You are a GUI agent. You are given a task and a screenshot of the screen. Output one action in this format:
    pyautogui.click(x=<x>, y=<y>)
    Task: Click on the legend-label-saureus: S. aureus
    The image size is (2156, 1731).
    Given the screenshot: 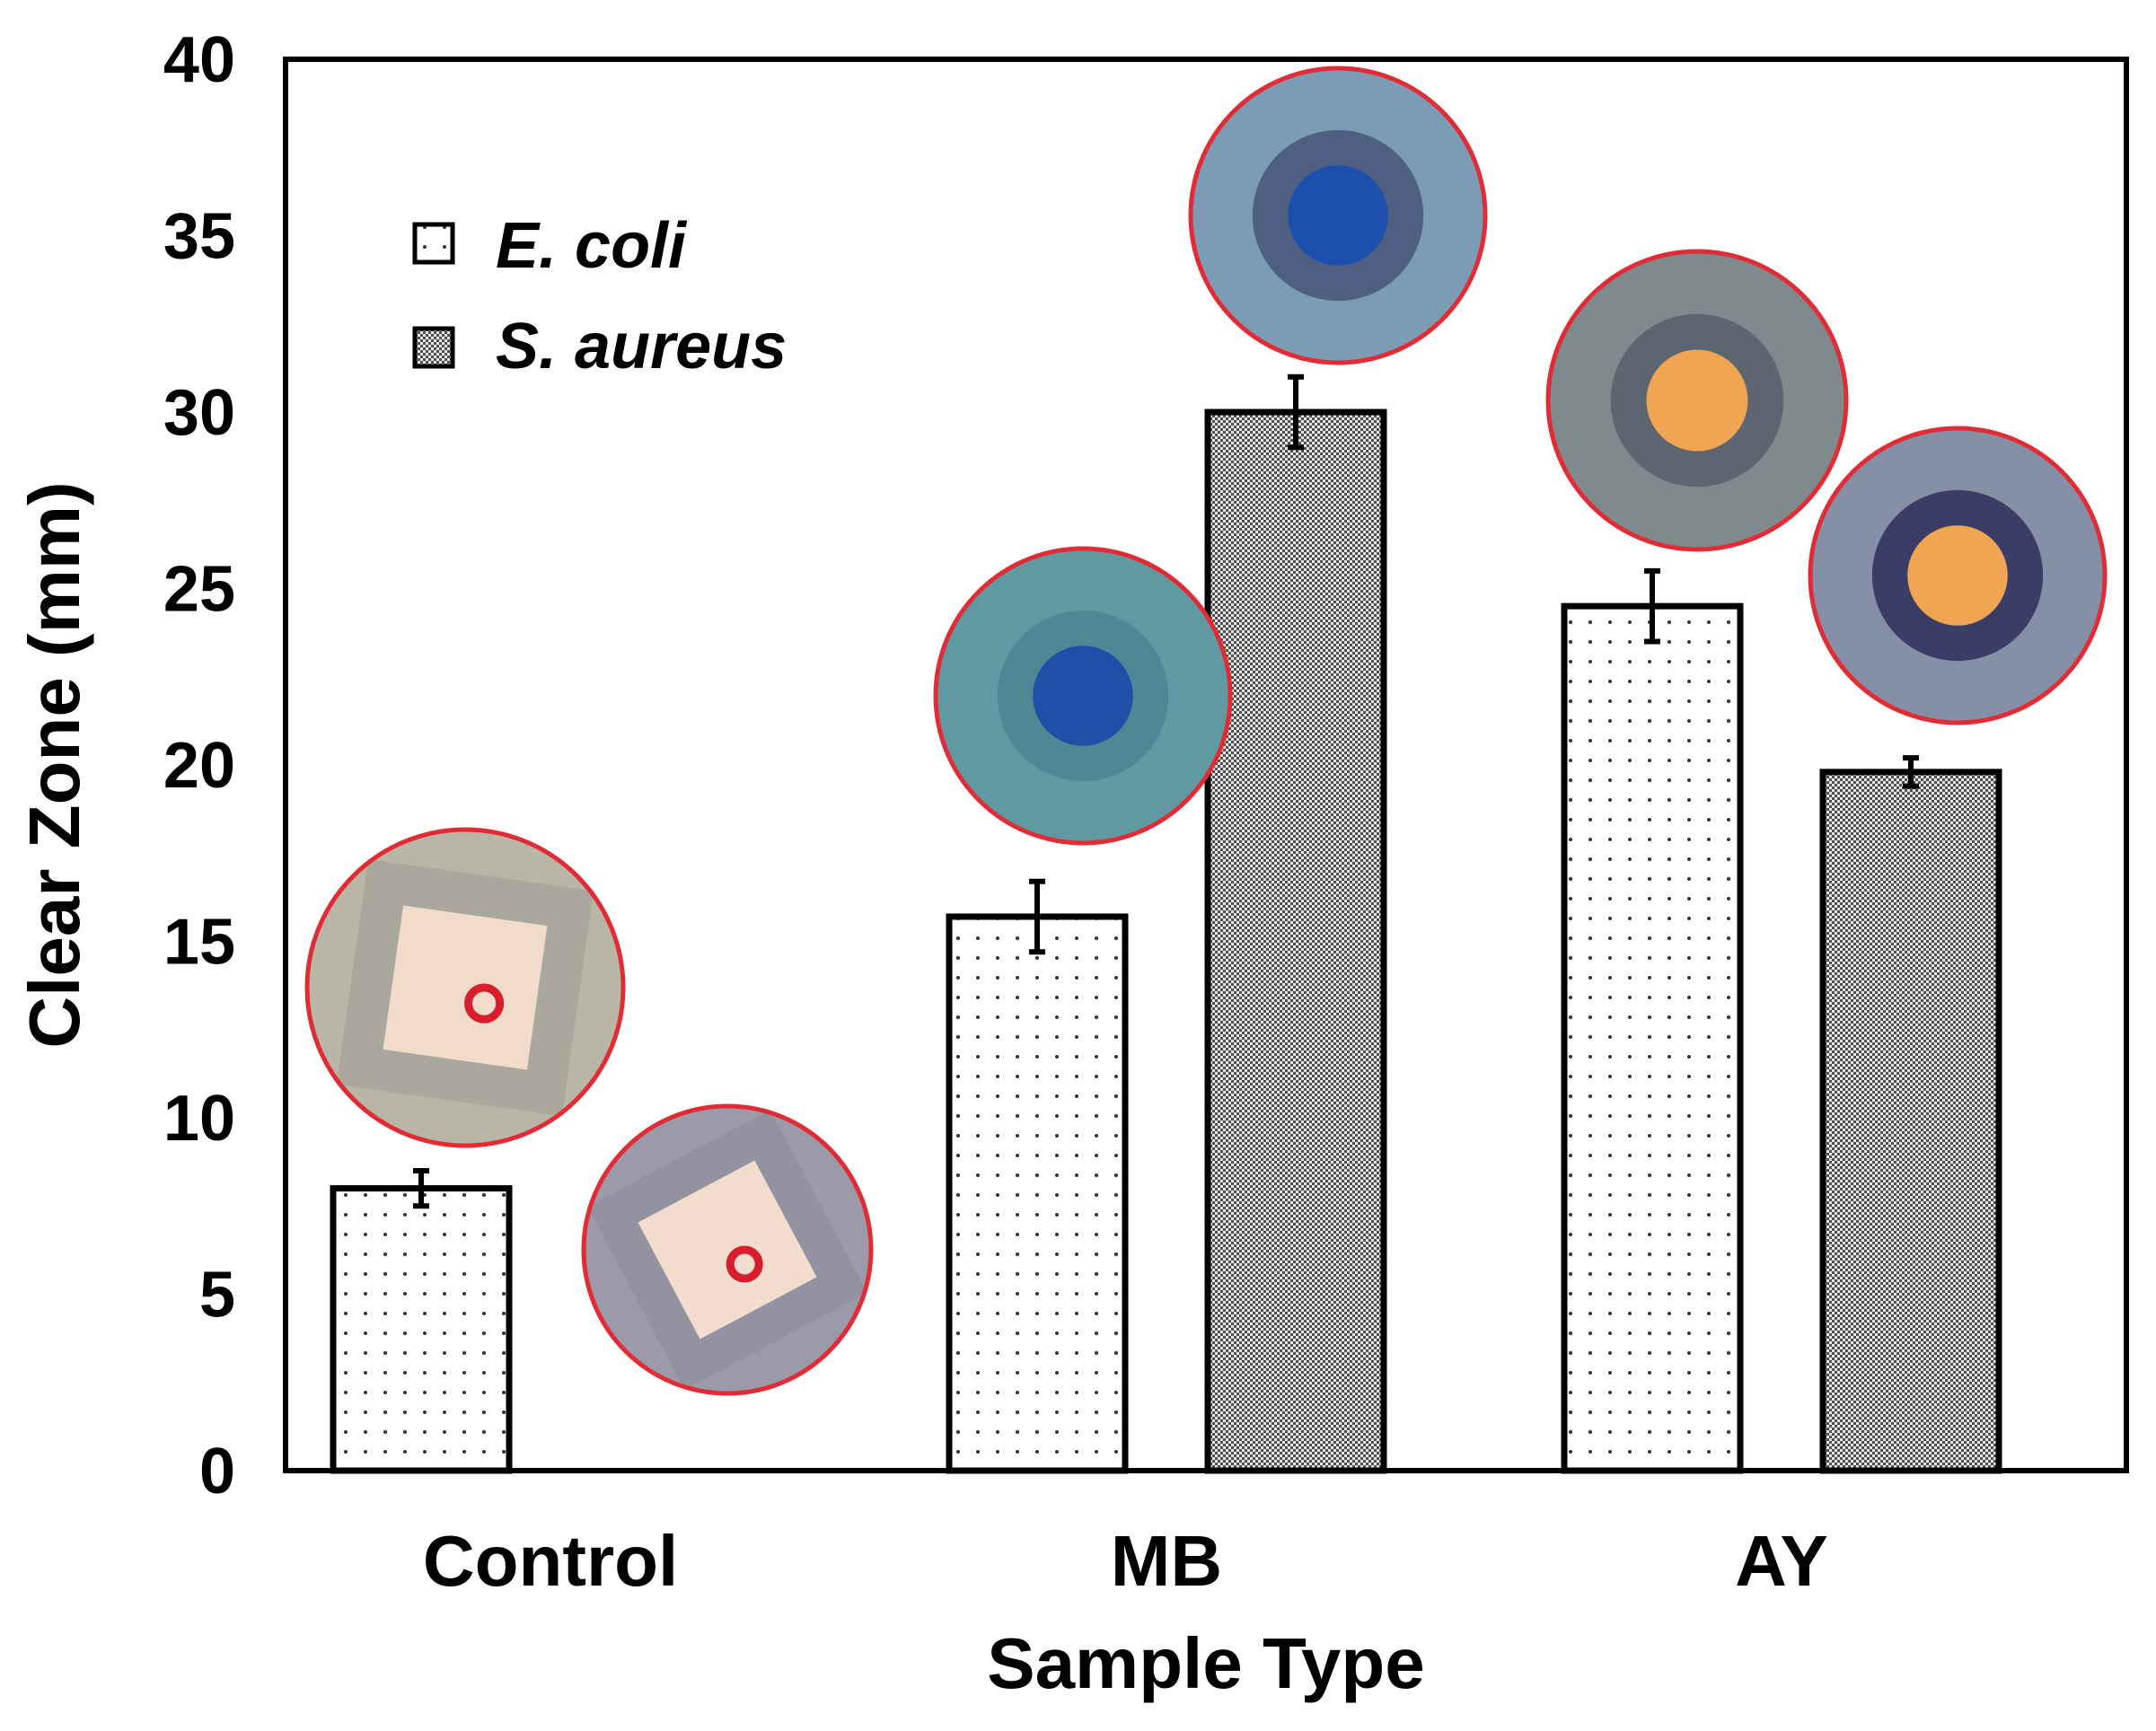 What is the action you would take?
    pyautogui.click(x=641, y=347)
    